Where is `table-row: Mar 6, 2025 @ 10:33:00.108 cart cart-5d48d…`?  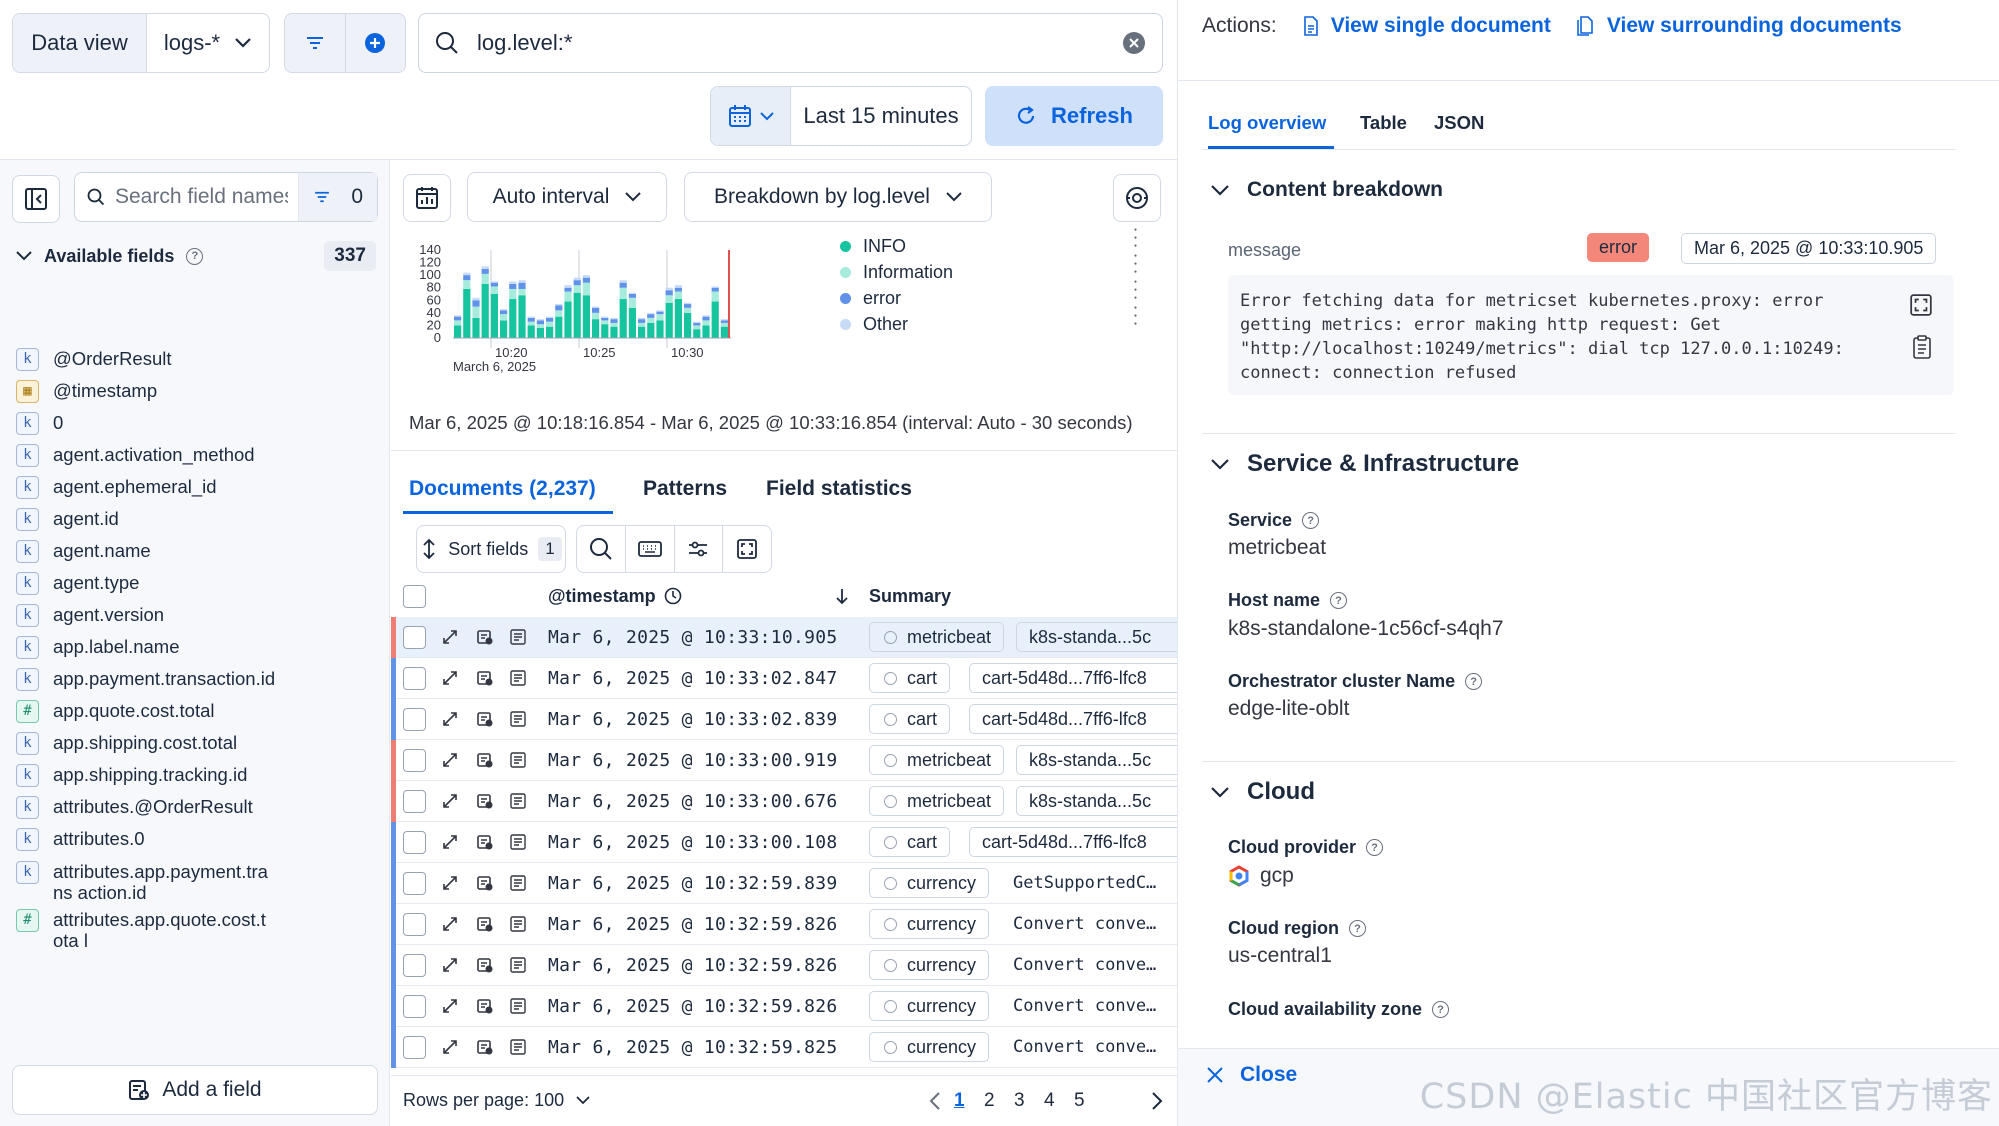
table-row: Mar 6, 2025 @ 10:33:00.108 cart cart-5d48d… is located at coordinates (784, 842).